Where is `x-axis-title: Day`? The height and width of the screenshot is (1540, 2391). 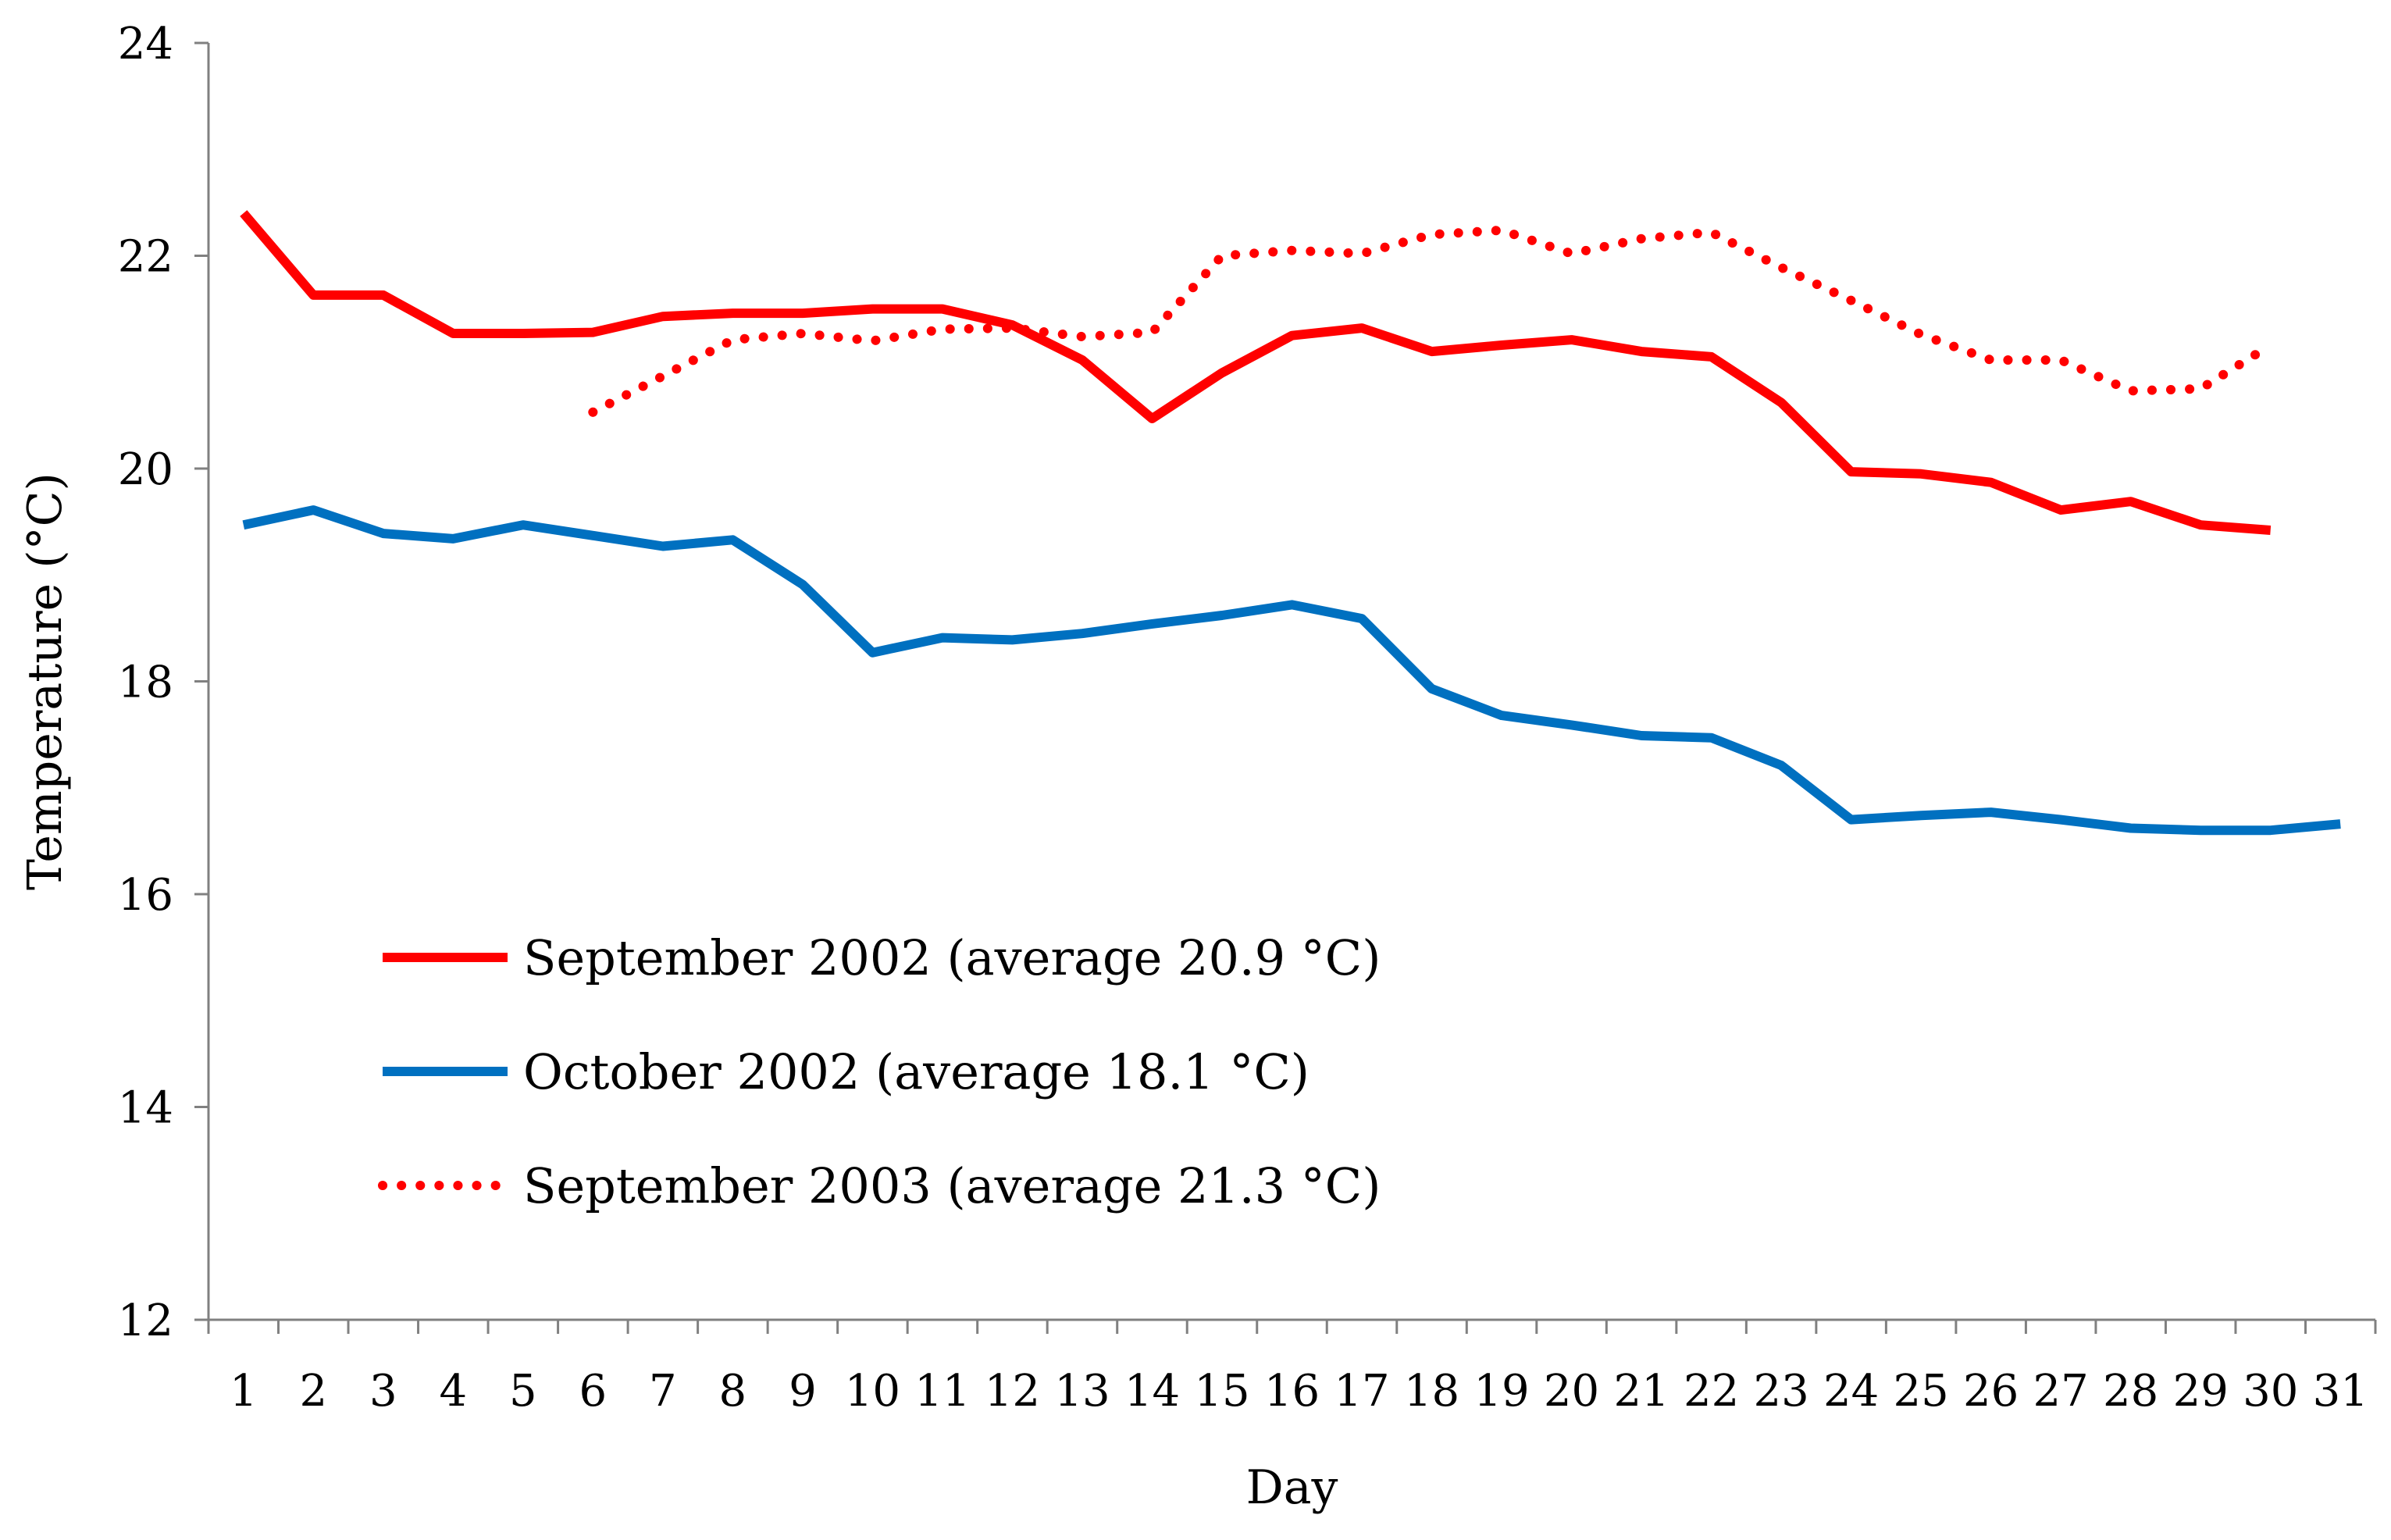 x-axis-title: Day is located at coordinates (1292, 1487).